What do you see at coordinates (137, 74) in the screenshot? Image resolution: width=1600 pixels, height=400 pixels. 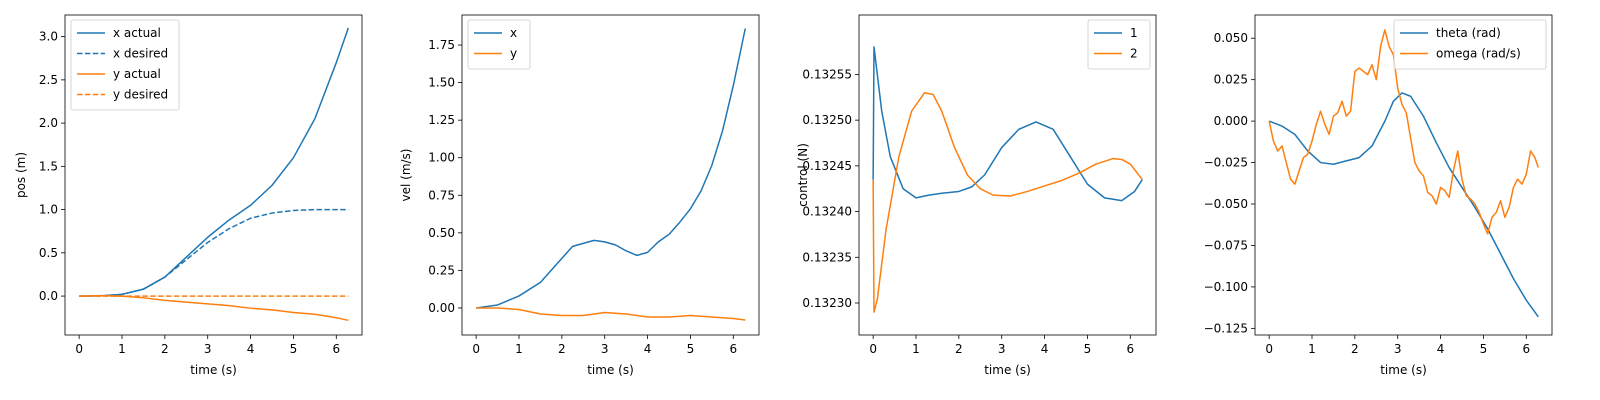 I see `legend-label: y actual` at bounding box center [137, 74].